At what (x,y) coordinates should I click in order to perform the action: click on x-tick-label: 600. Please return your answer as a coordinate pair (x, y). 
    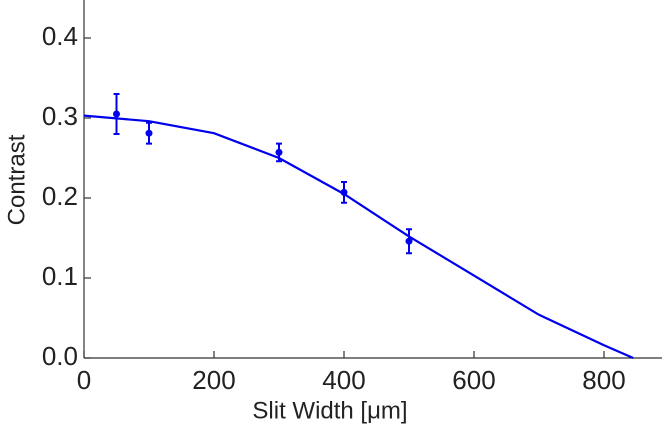
    Looking at the image, I should click on (473, 380).